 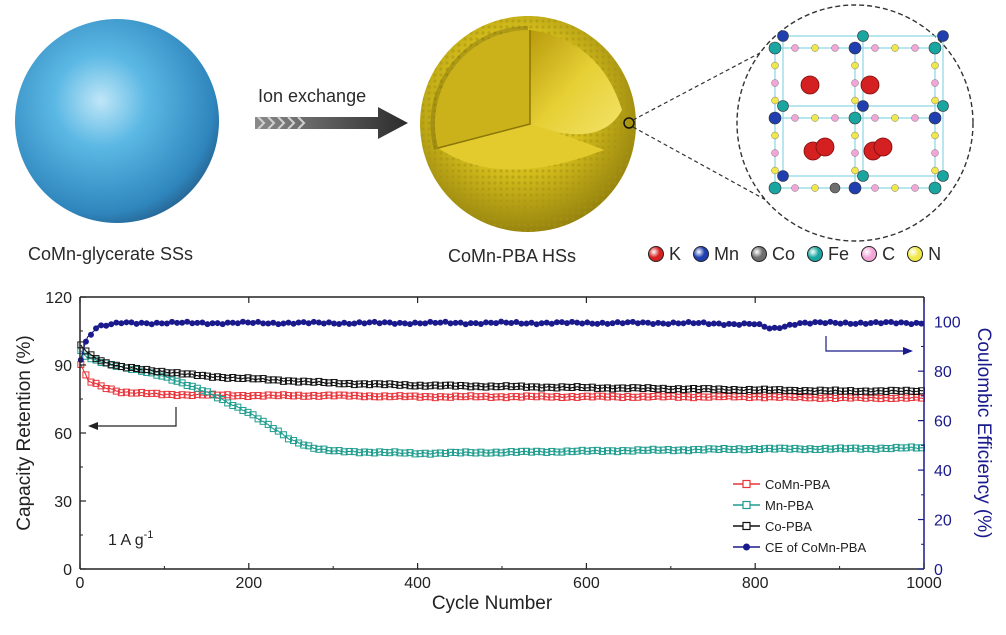 What do you see at coordinates (789, 505) in the screenshot?
I see `legend-label: Mn-PBA` at bounding box center [789, 505].